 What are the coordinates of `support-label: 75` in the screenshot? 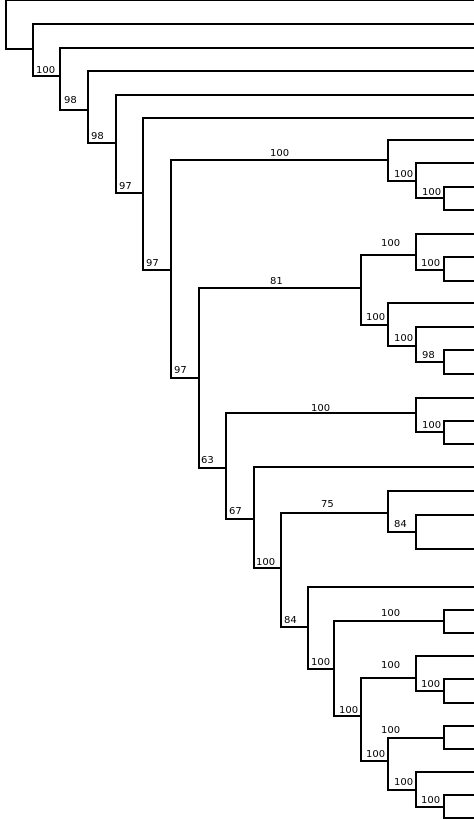 It's located at (327, 504).